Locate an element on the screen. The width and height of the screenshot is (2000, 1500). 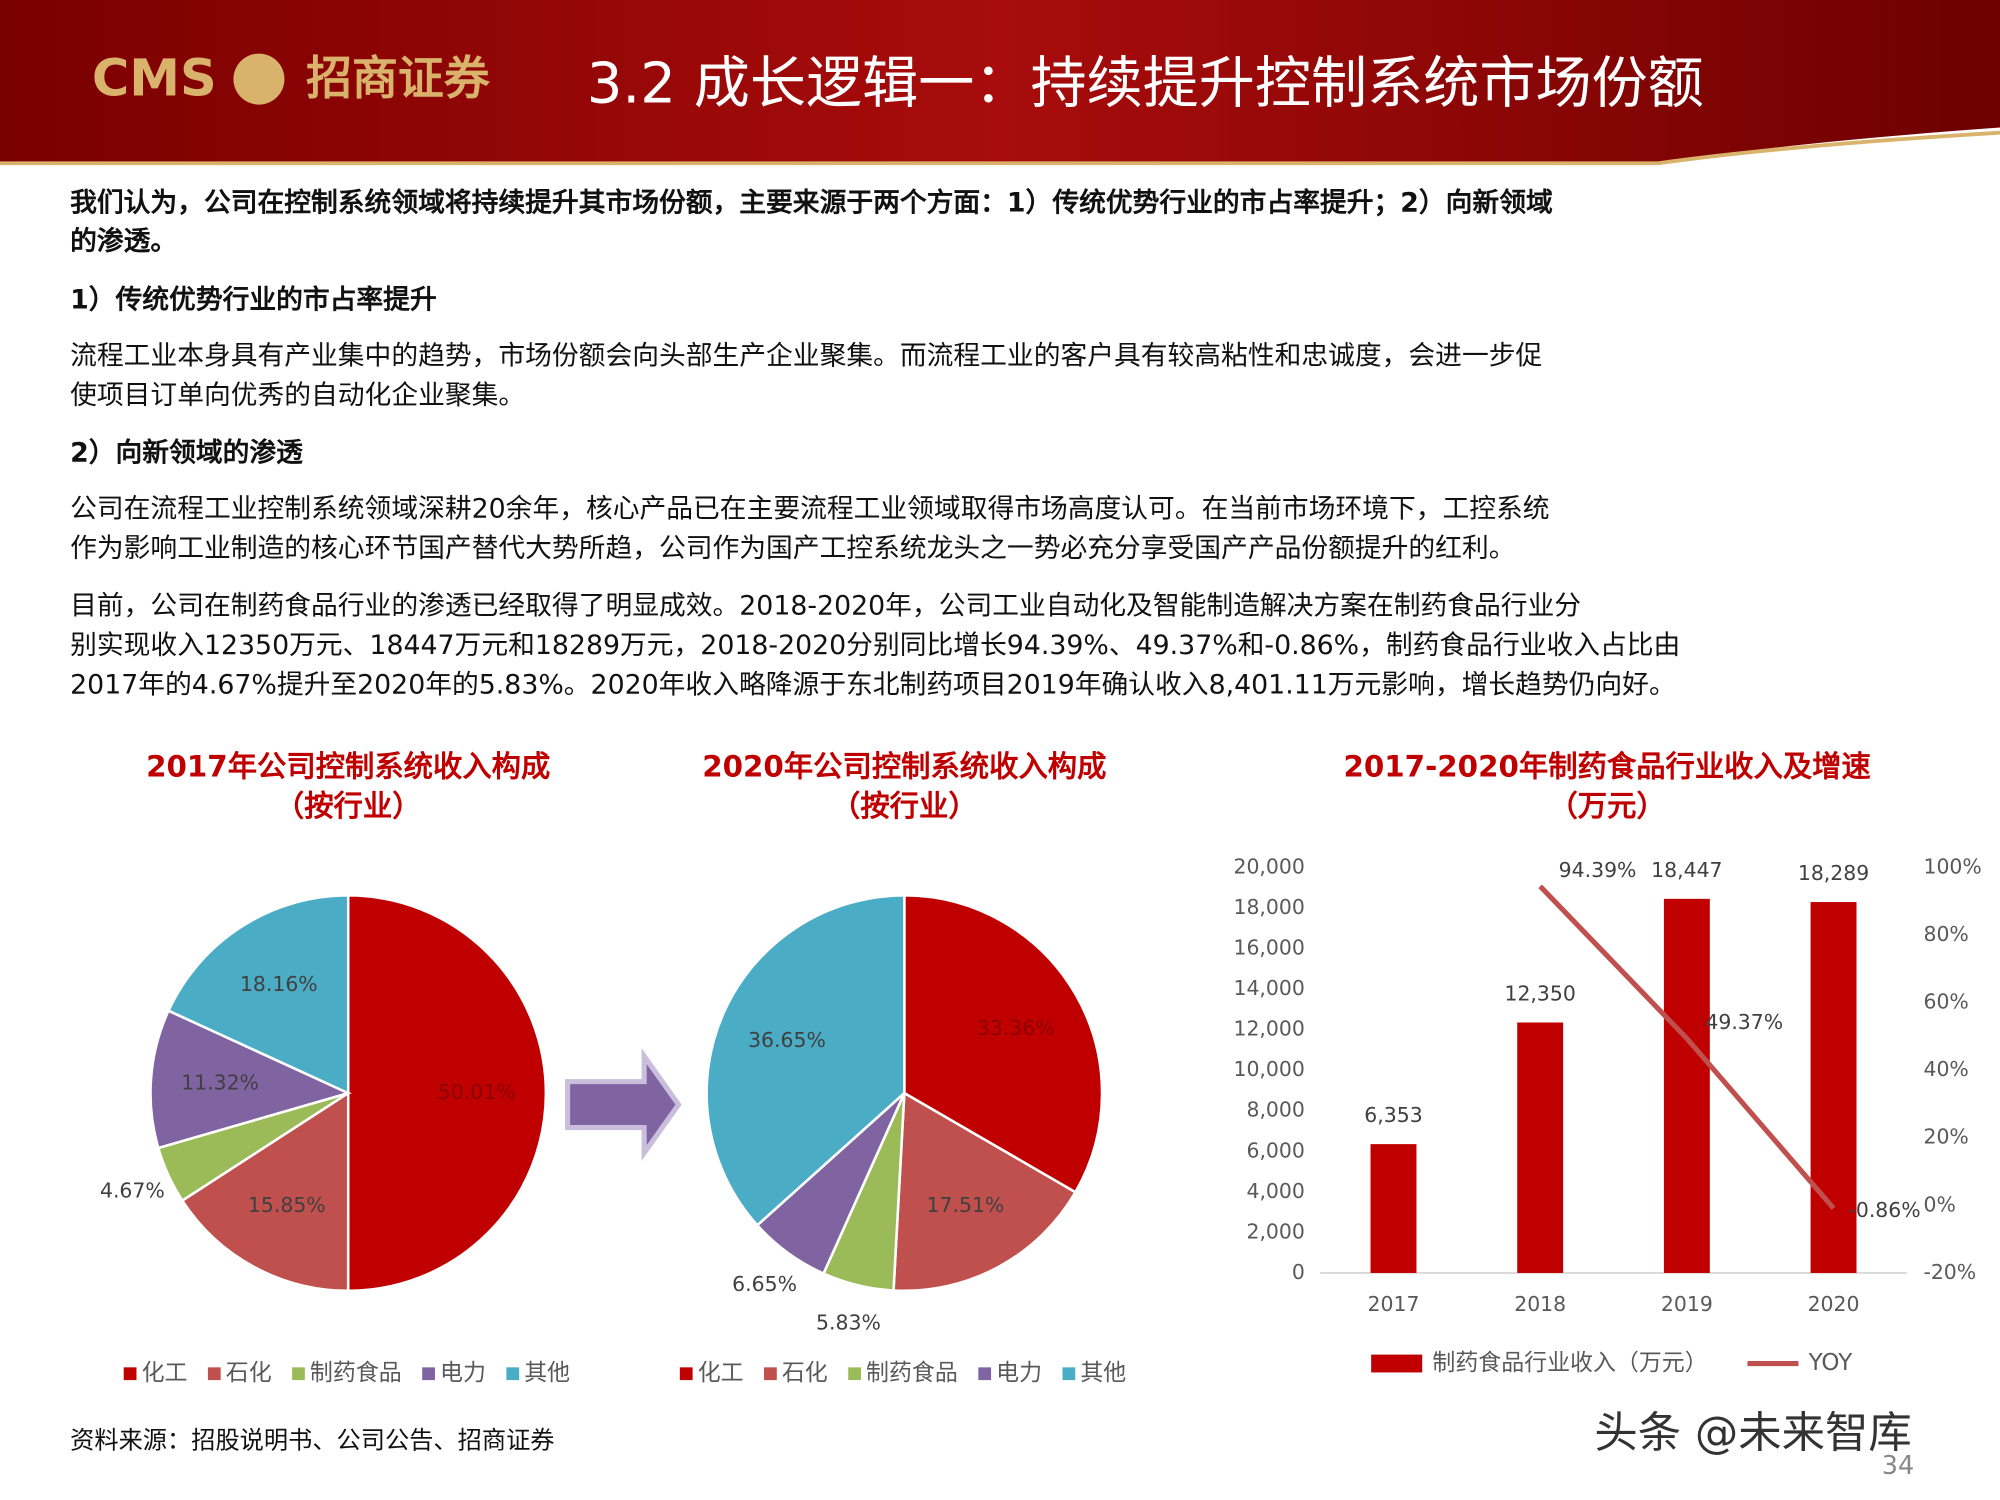
data-label: 94.39% is located at coordinates (1598, 870).